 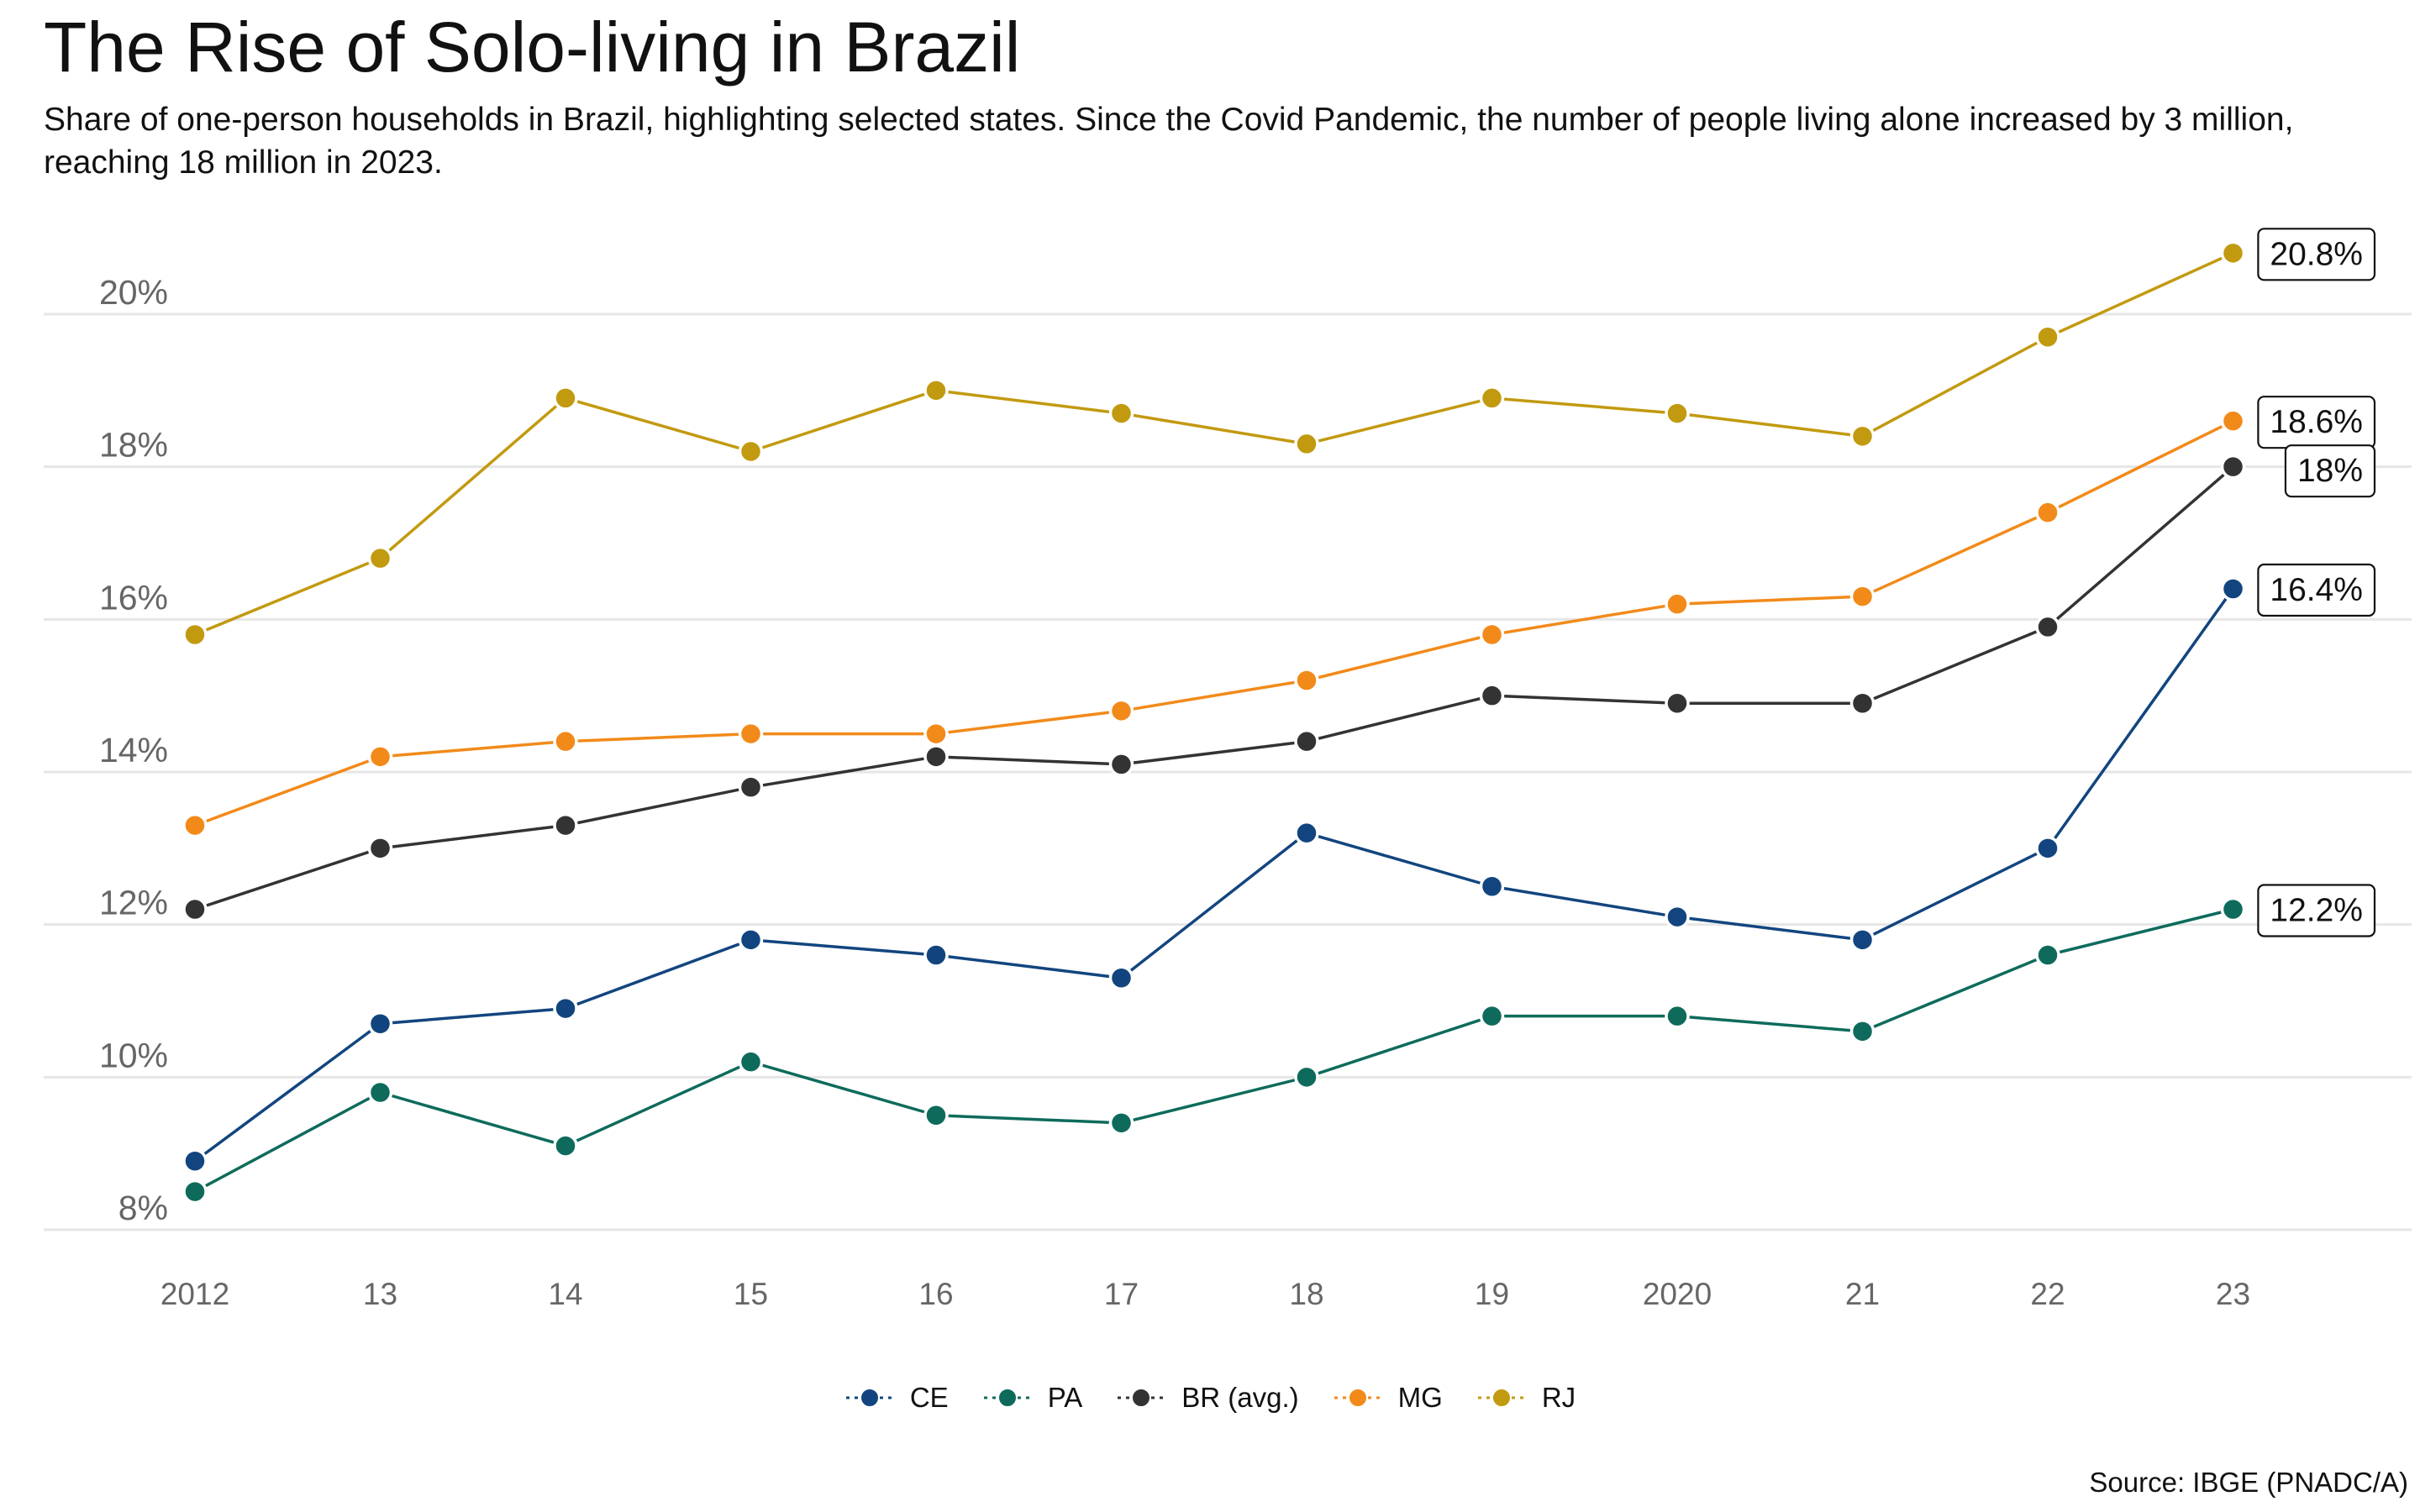 What do you see at coordinates (133, 292) in the screenshot?
I see `y-tick-label: 20%` at bounding box center [133, 292].